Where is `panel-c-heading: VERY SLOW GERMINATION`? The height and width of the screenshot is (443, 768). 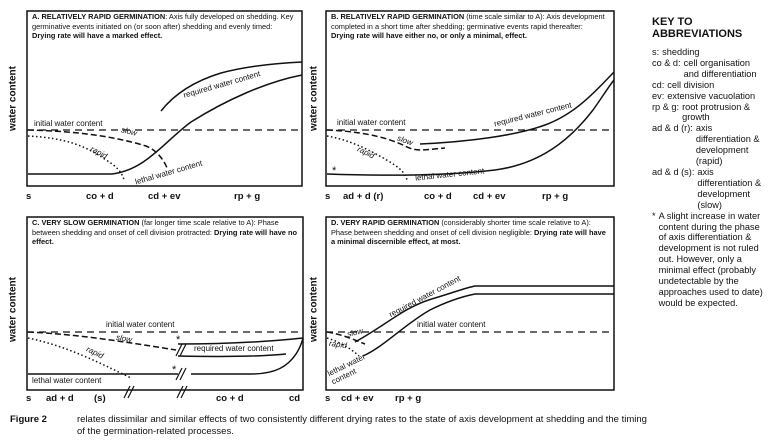 panel-c-heading: VERY SLOW GERMINATION is located at coordinates (90, 222).